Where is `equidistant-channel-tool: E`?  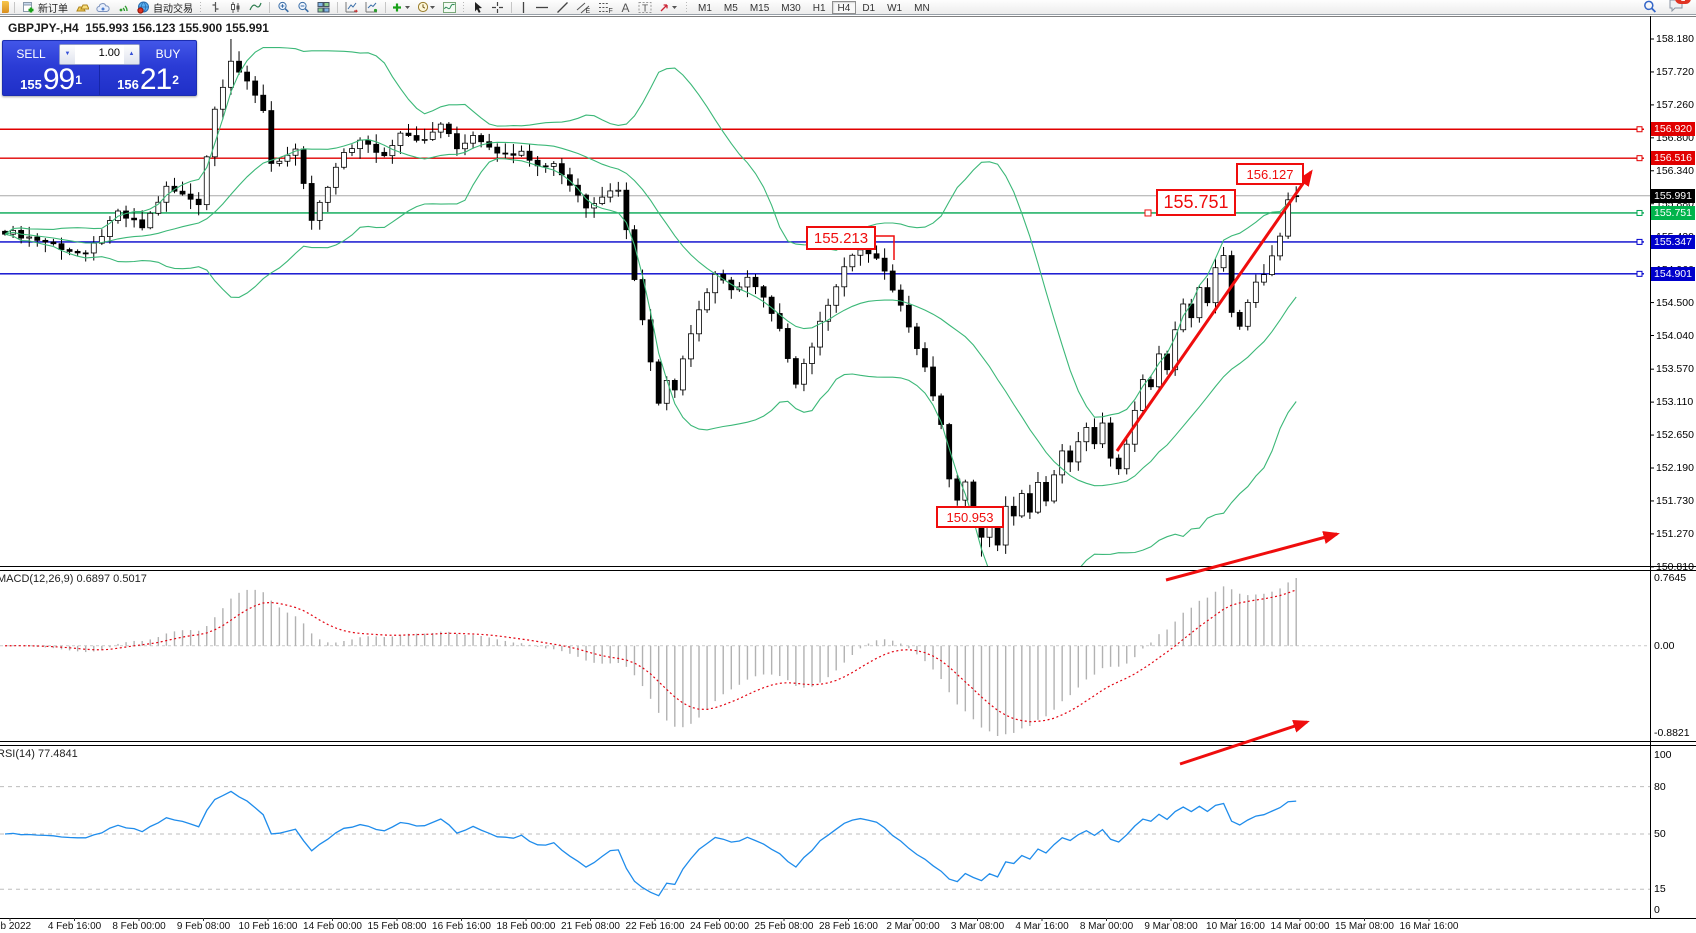 equidistant-channel-tool: E is located at coordinates (583, 7).